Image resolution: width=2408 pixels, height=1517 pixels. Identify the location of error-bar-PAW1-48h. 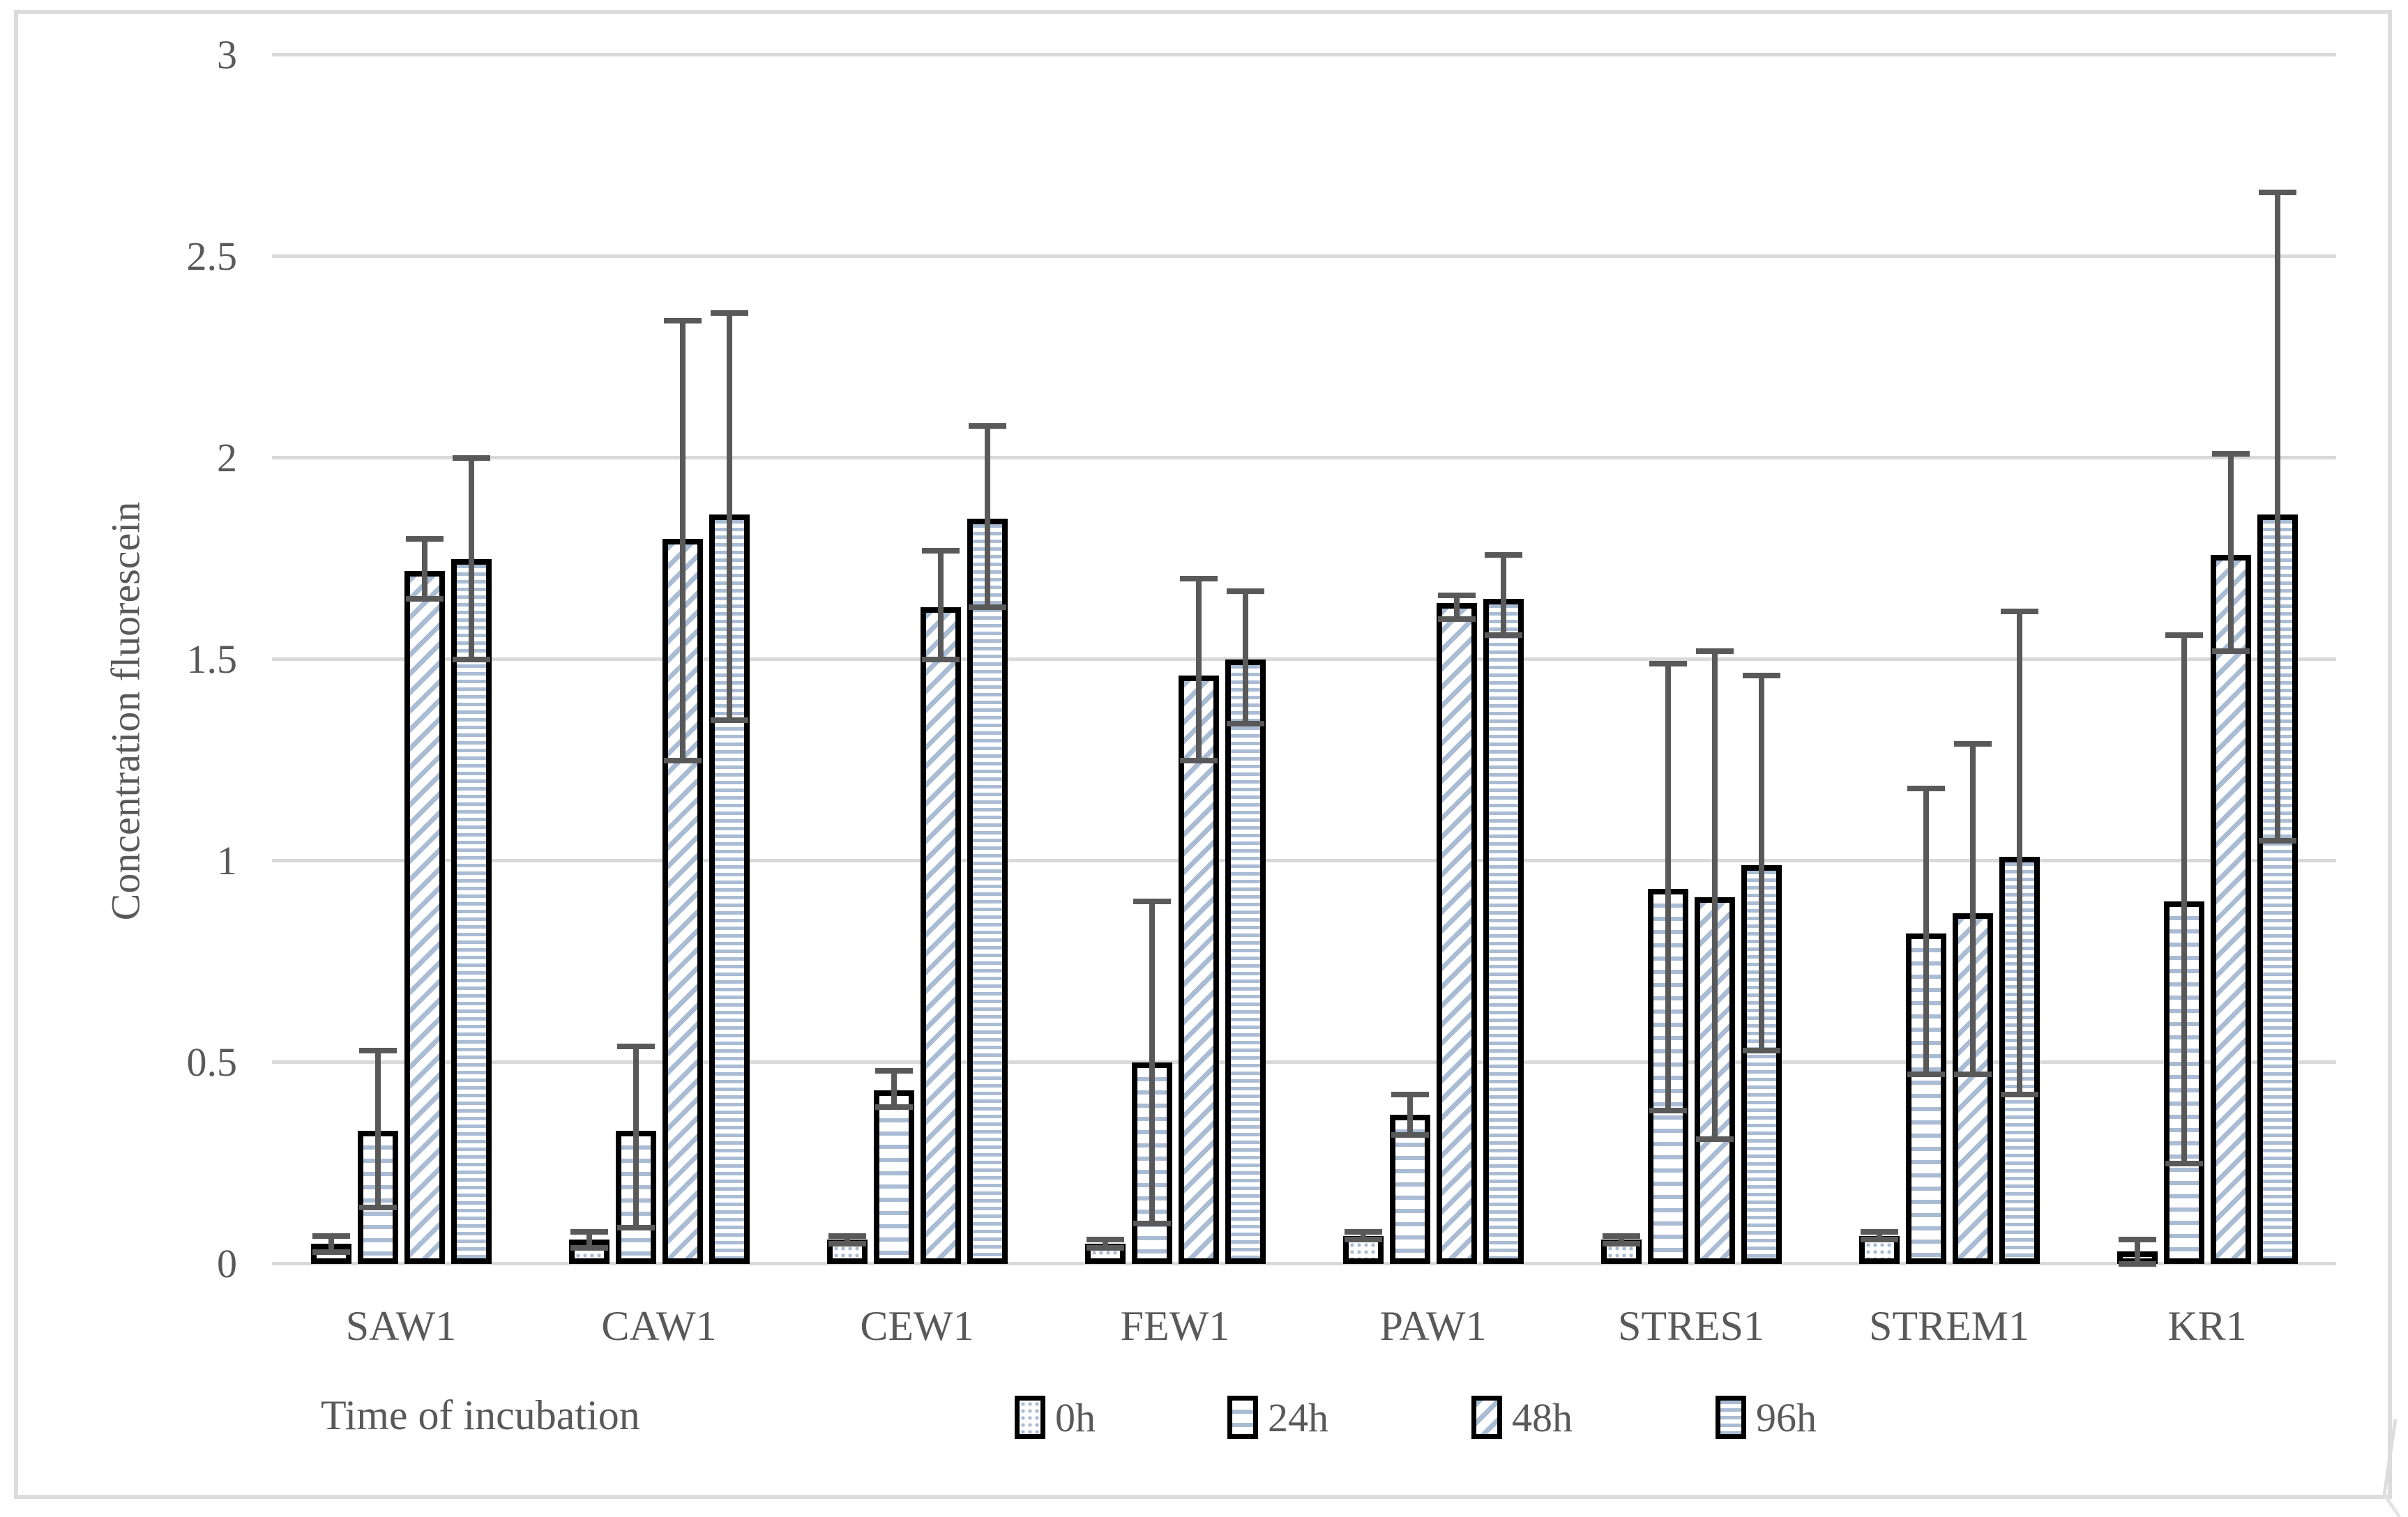
(1457, 659).